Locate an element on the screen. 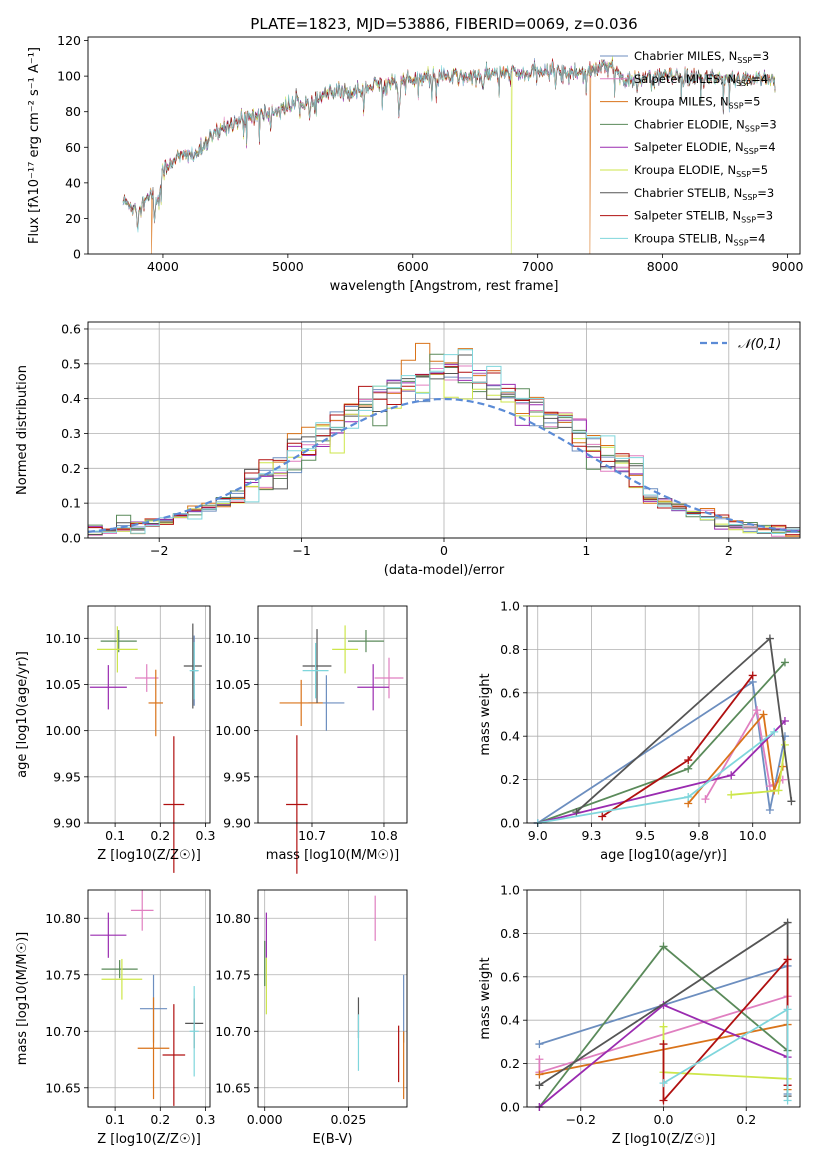 This screenshot has width=819, height=1170. y-tick-label: 0.1 is located at coordinates (71, 503).